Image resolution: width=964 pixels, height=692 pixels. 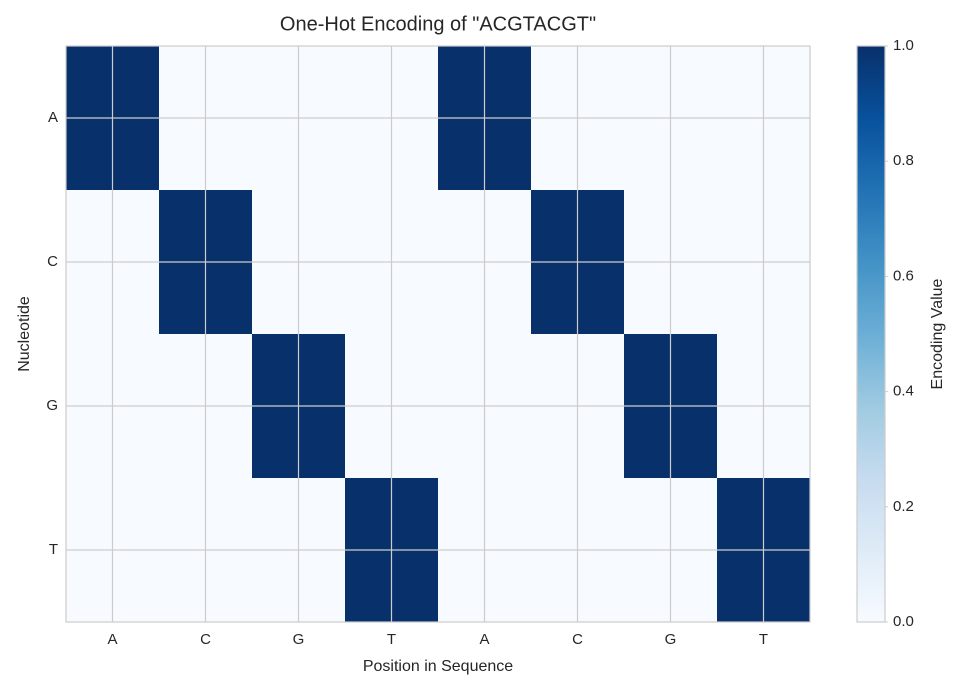 What do you see at coordinates (24, 334) in the screenshot?
I see `y-axis-label: Nucleotide` at bounding box center [24, 334].